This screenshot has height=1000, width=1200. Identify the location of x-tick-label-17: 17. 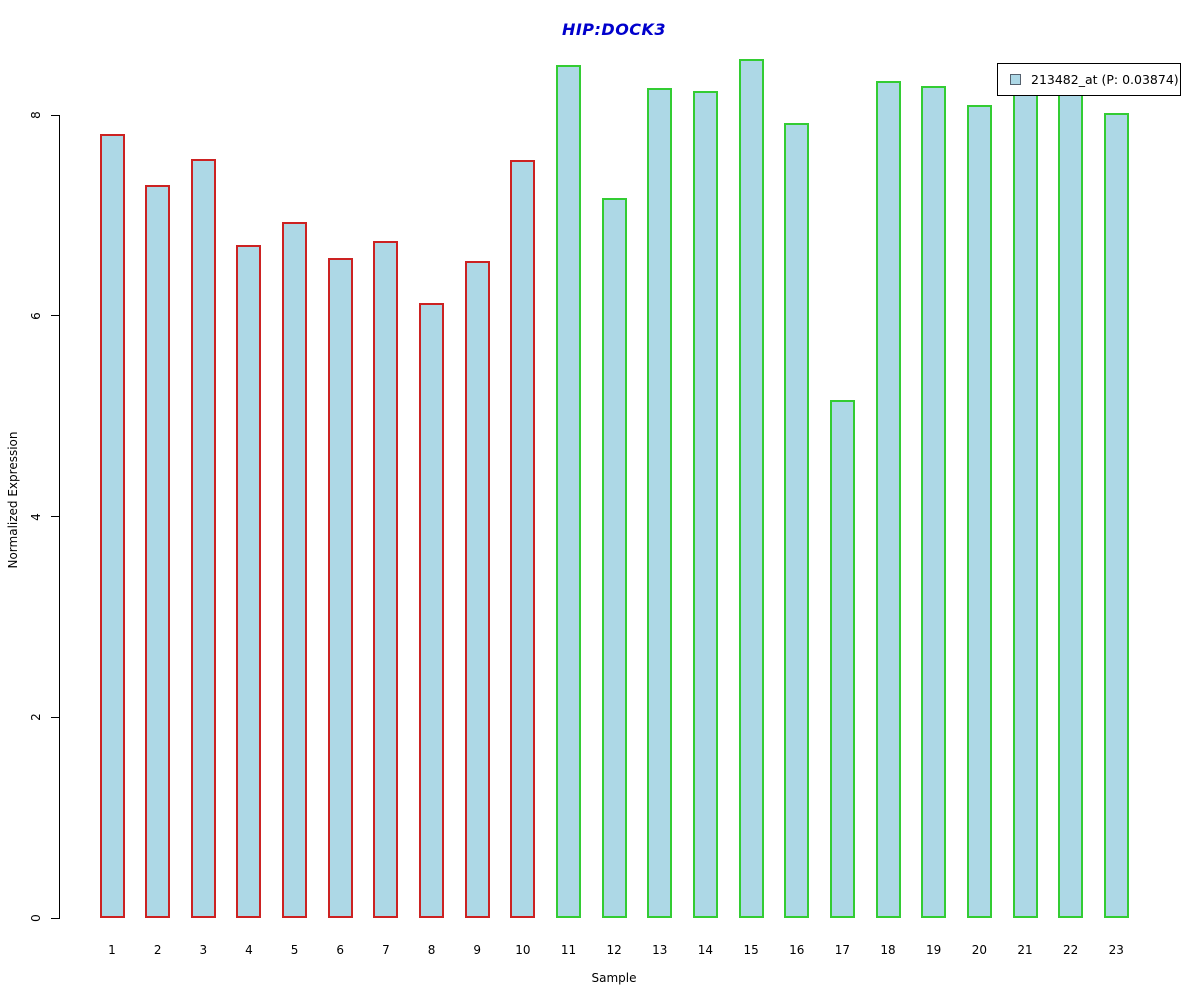
(842, 950).